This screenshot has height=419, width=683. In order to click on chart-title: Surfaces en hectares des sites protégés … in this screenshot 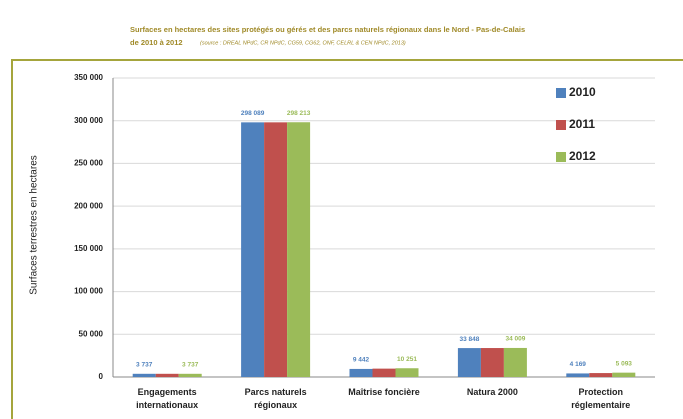, I will do `click(327, 29)`.